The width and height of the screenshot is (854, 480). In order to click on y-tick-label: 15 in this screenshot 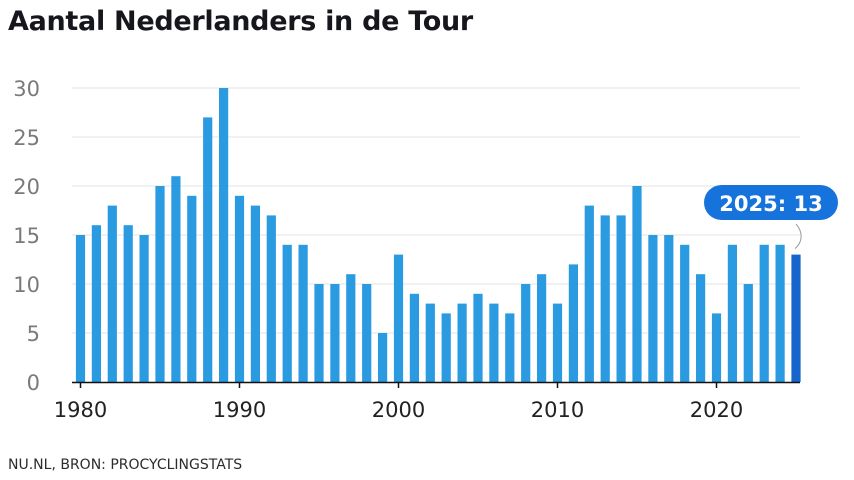, I will do `click(26, 236)`.